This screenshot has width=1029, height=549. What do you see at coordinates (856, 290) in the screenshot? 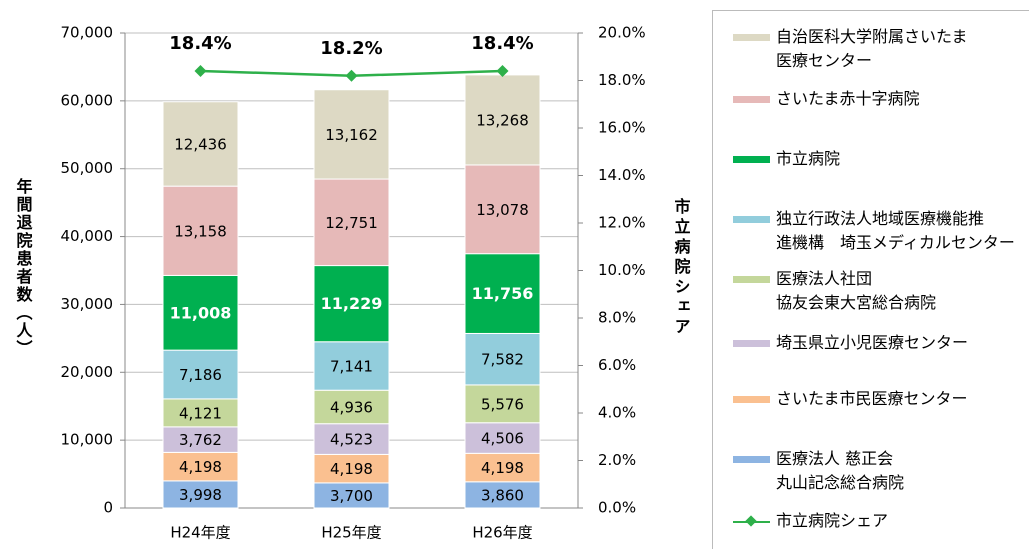
I see `legend-label: 医療法人社団 協友会東大宮総合病院` at bounding box center [856, 290].